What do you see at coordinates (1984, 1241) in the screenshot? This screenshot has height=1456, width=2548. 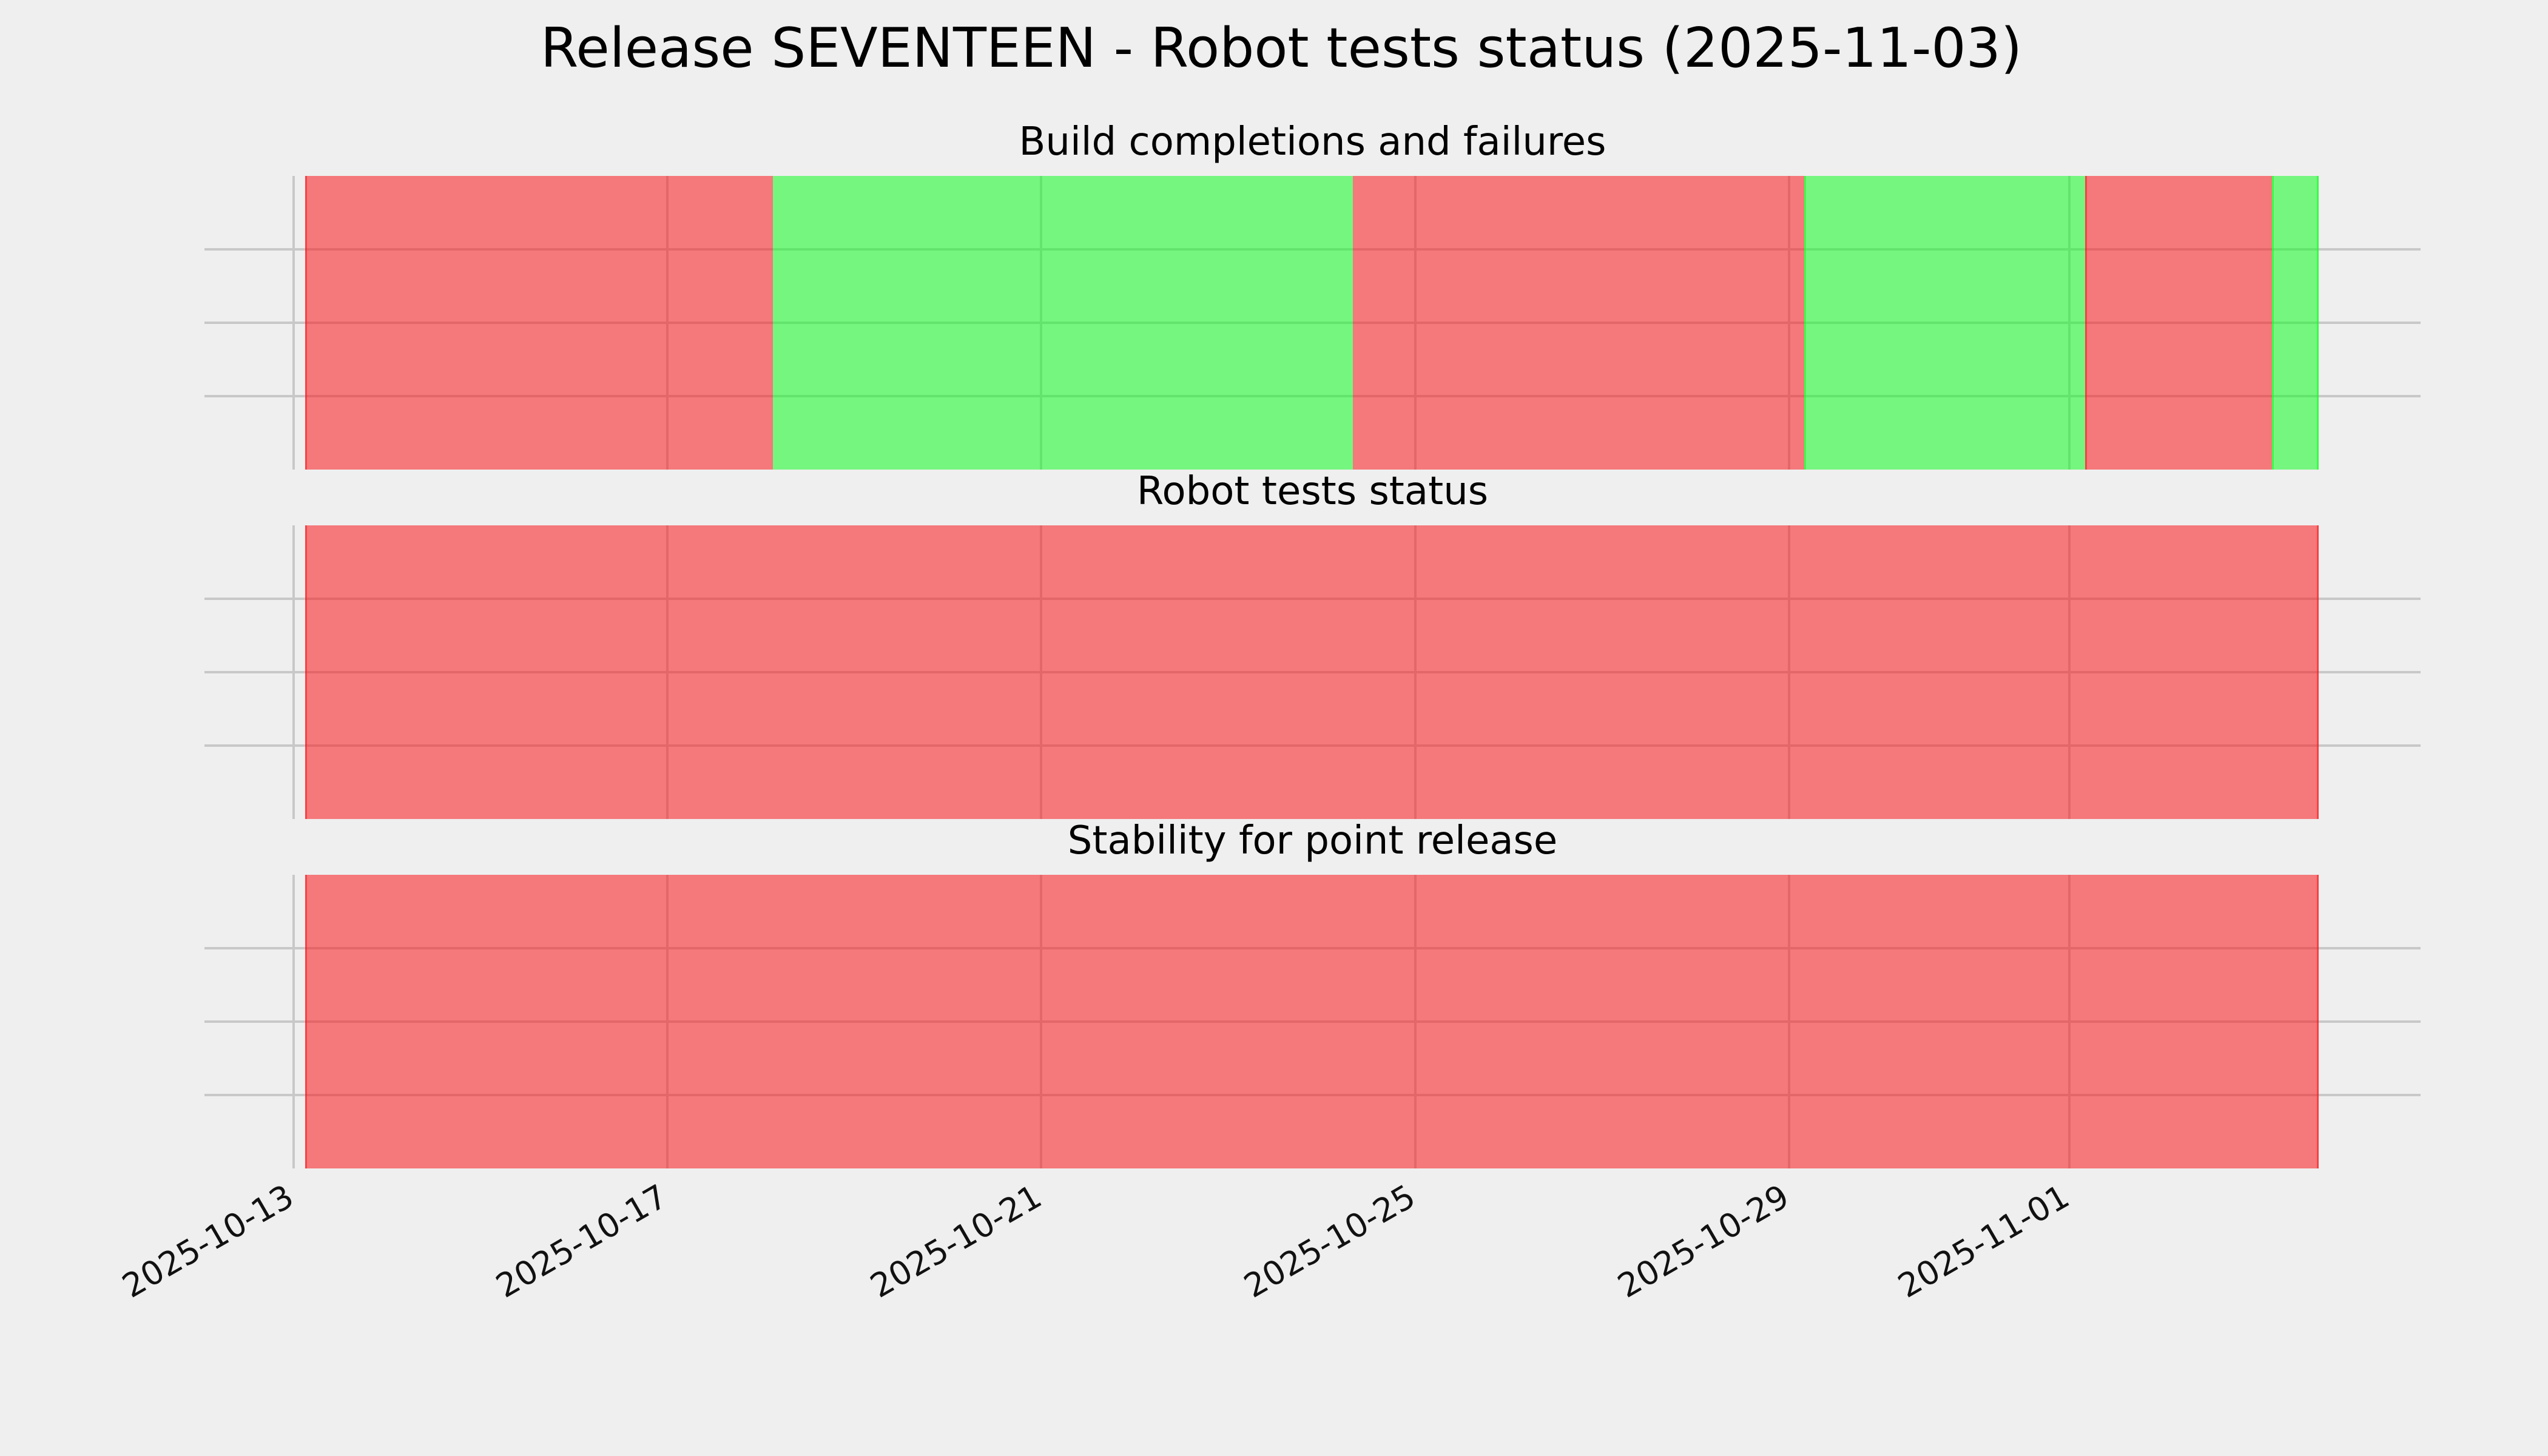 I see `x-tick-label-2025-11-01: 2025-11-01` at bounding box center [1984, 1241].